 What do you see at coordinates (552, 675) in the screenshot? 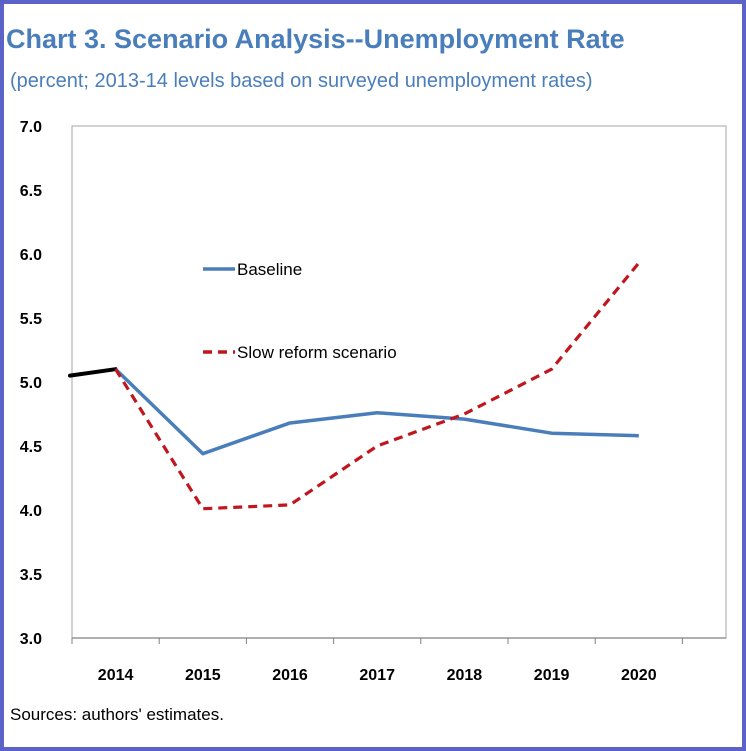
I see `x-tick-label: 2019` at bounding box center [552, 675].